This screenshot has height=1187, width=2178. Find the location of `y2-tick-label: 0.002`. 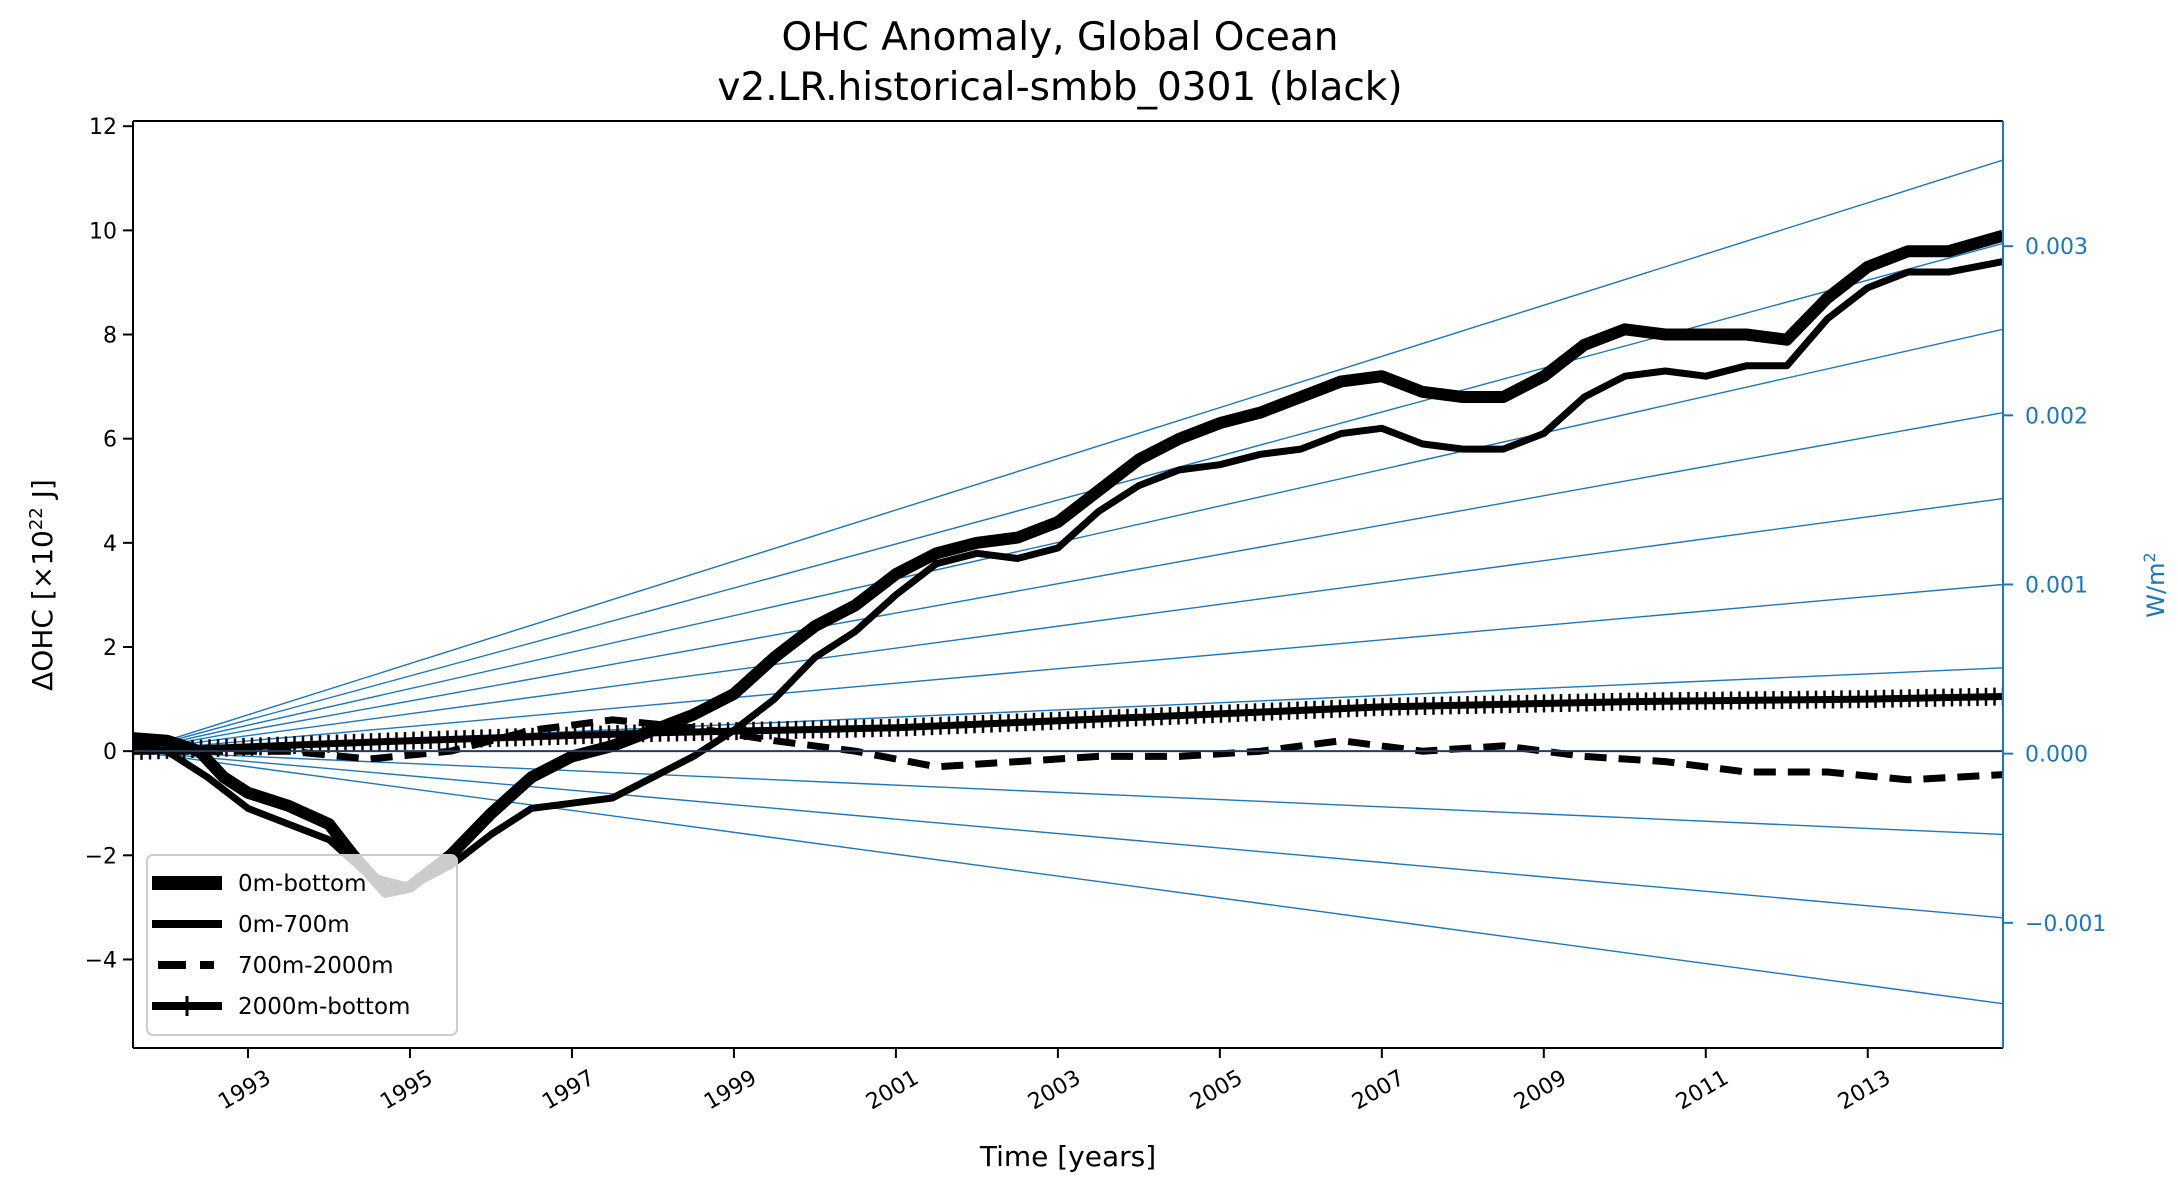

y2-tick-label: 0.002 is located at coordinates (2056, 416).